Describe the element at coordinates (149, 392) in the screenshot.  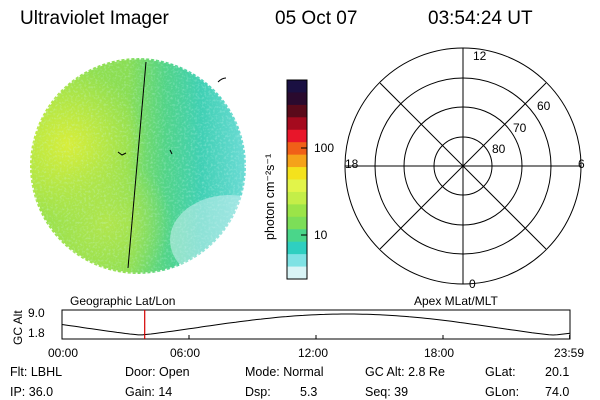
I see `info-gain: Gain: 14` at that location.